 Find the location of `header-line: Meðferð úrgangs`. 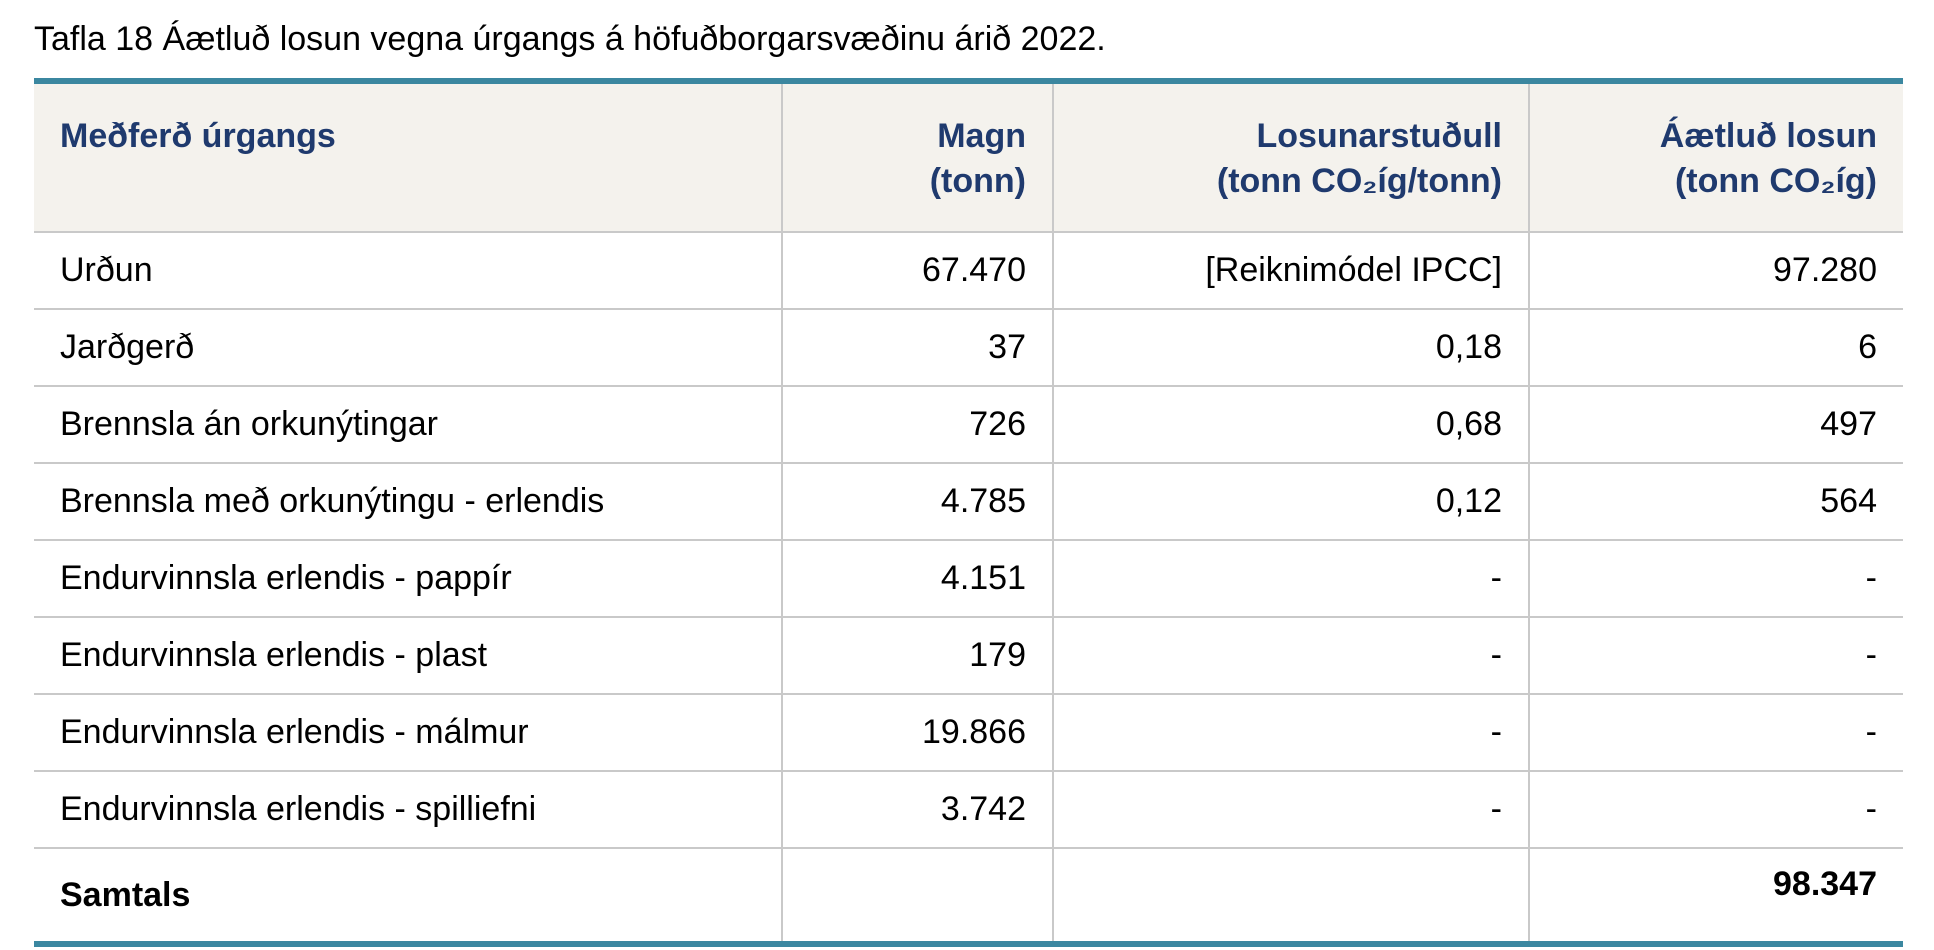

header-line: Meðferð úrgangs is located at coordinates (198, 136).